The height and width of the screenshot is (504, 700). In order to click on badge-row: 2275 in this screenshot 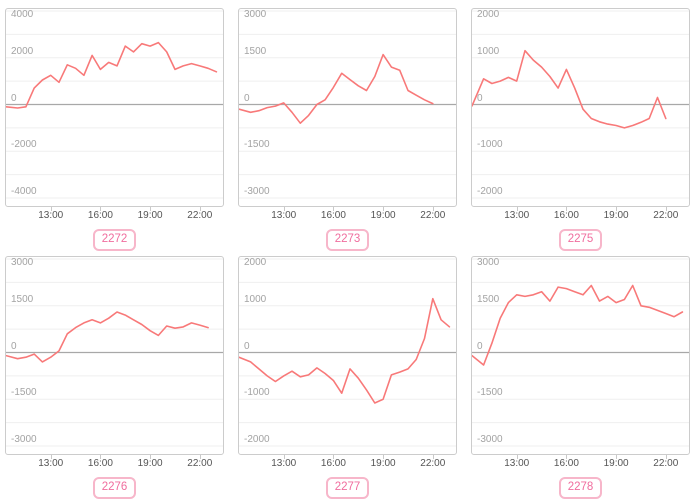, I will do `click(580, 240)`.